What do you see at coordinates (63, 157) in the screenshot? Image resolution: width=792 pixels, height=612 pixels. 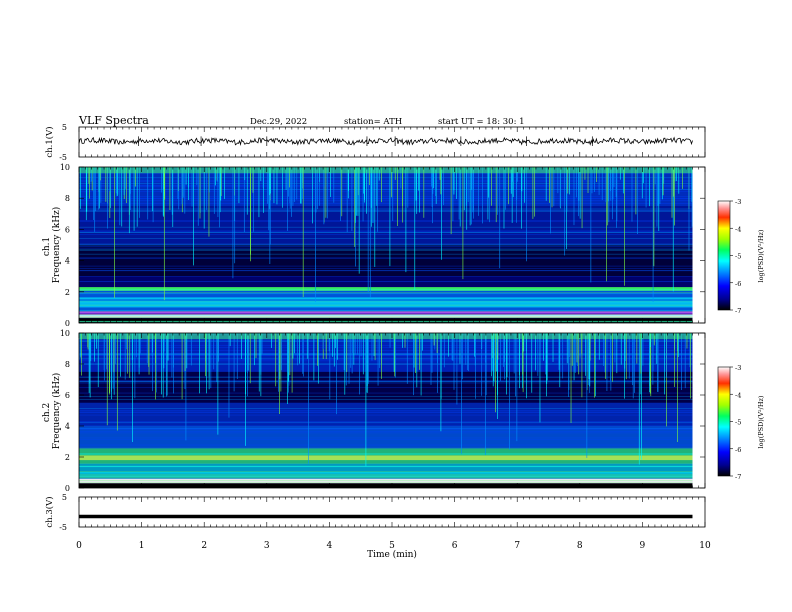 I see `ch1-ytick-bottom: -5` at bounding box center [63, 157].